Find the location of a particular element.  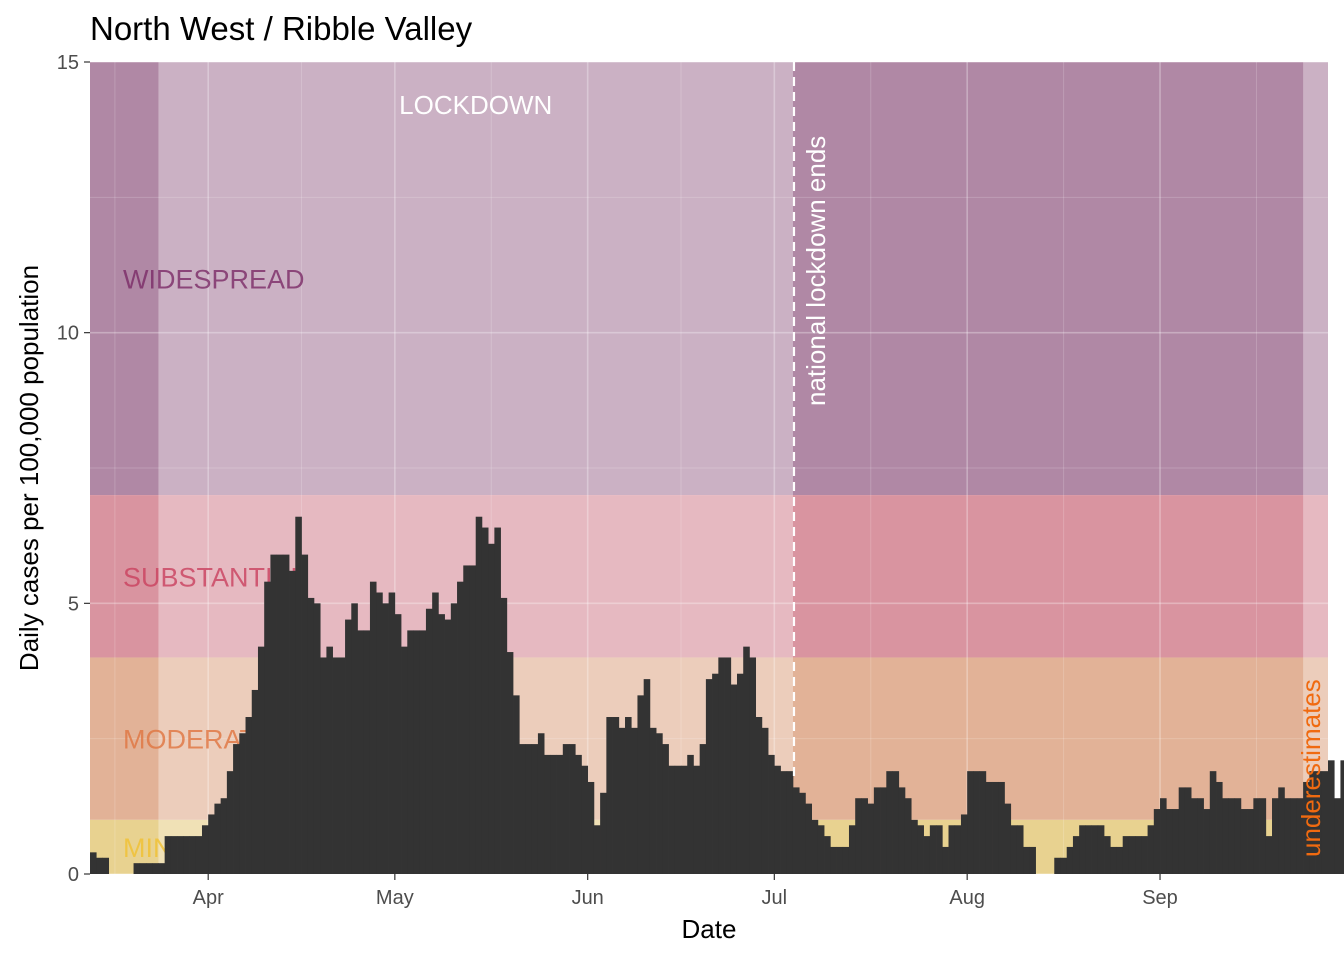

underestimate-shading is located at coordinates (1315, 468).